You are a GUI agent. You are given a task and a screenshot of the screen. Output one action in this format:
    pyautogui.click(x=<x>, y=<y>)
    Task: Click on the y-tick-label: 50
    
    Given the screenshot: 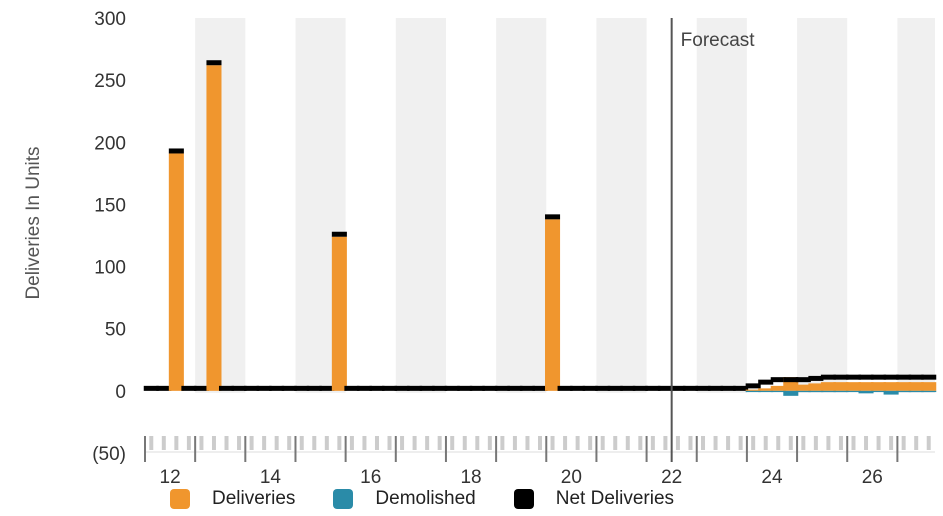 What is the action you would take?
    pyautogui.click(x=115, y=330)
    